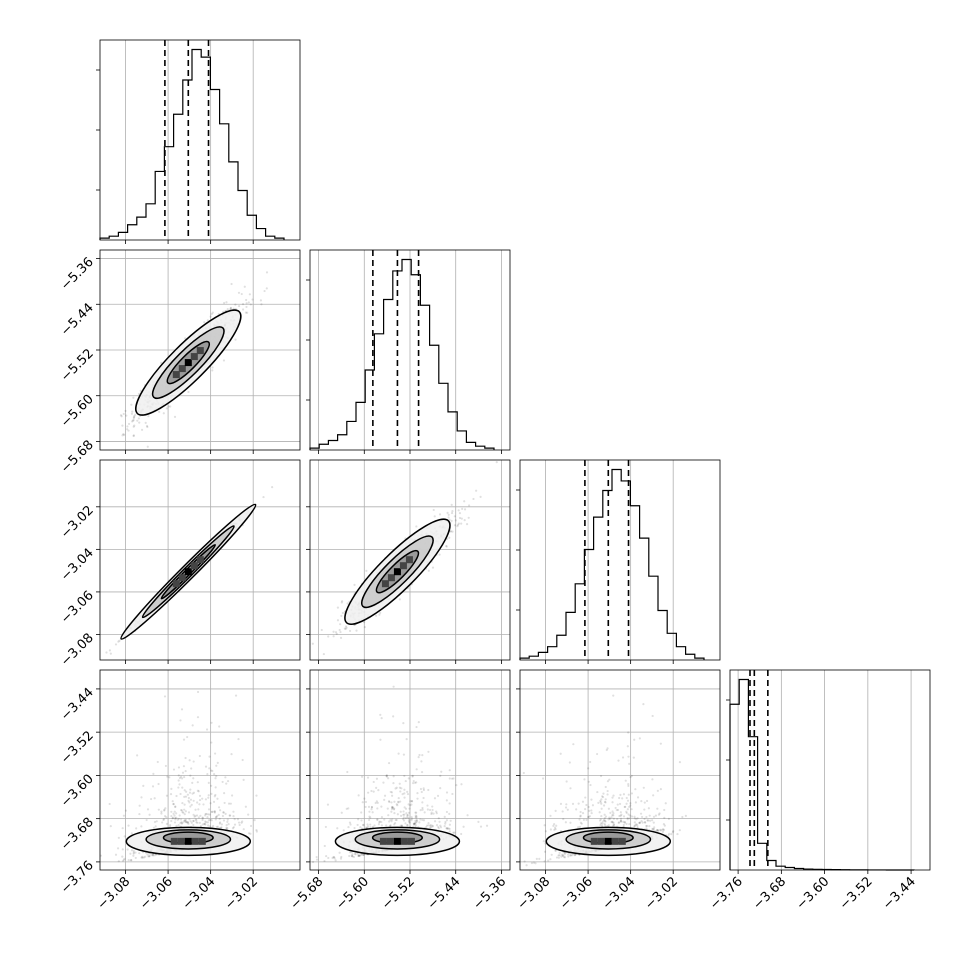  What do you see at coordinates (77, 747) in the screenshot?
I see `y-tick-label: −3.52` at bounding box center [77, 747].